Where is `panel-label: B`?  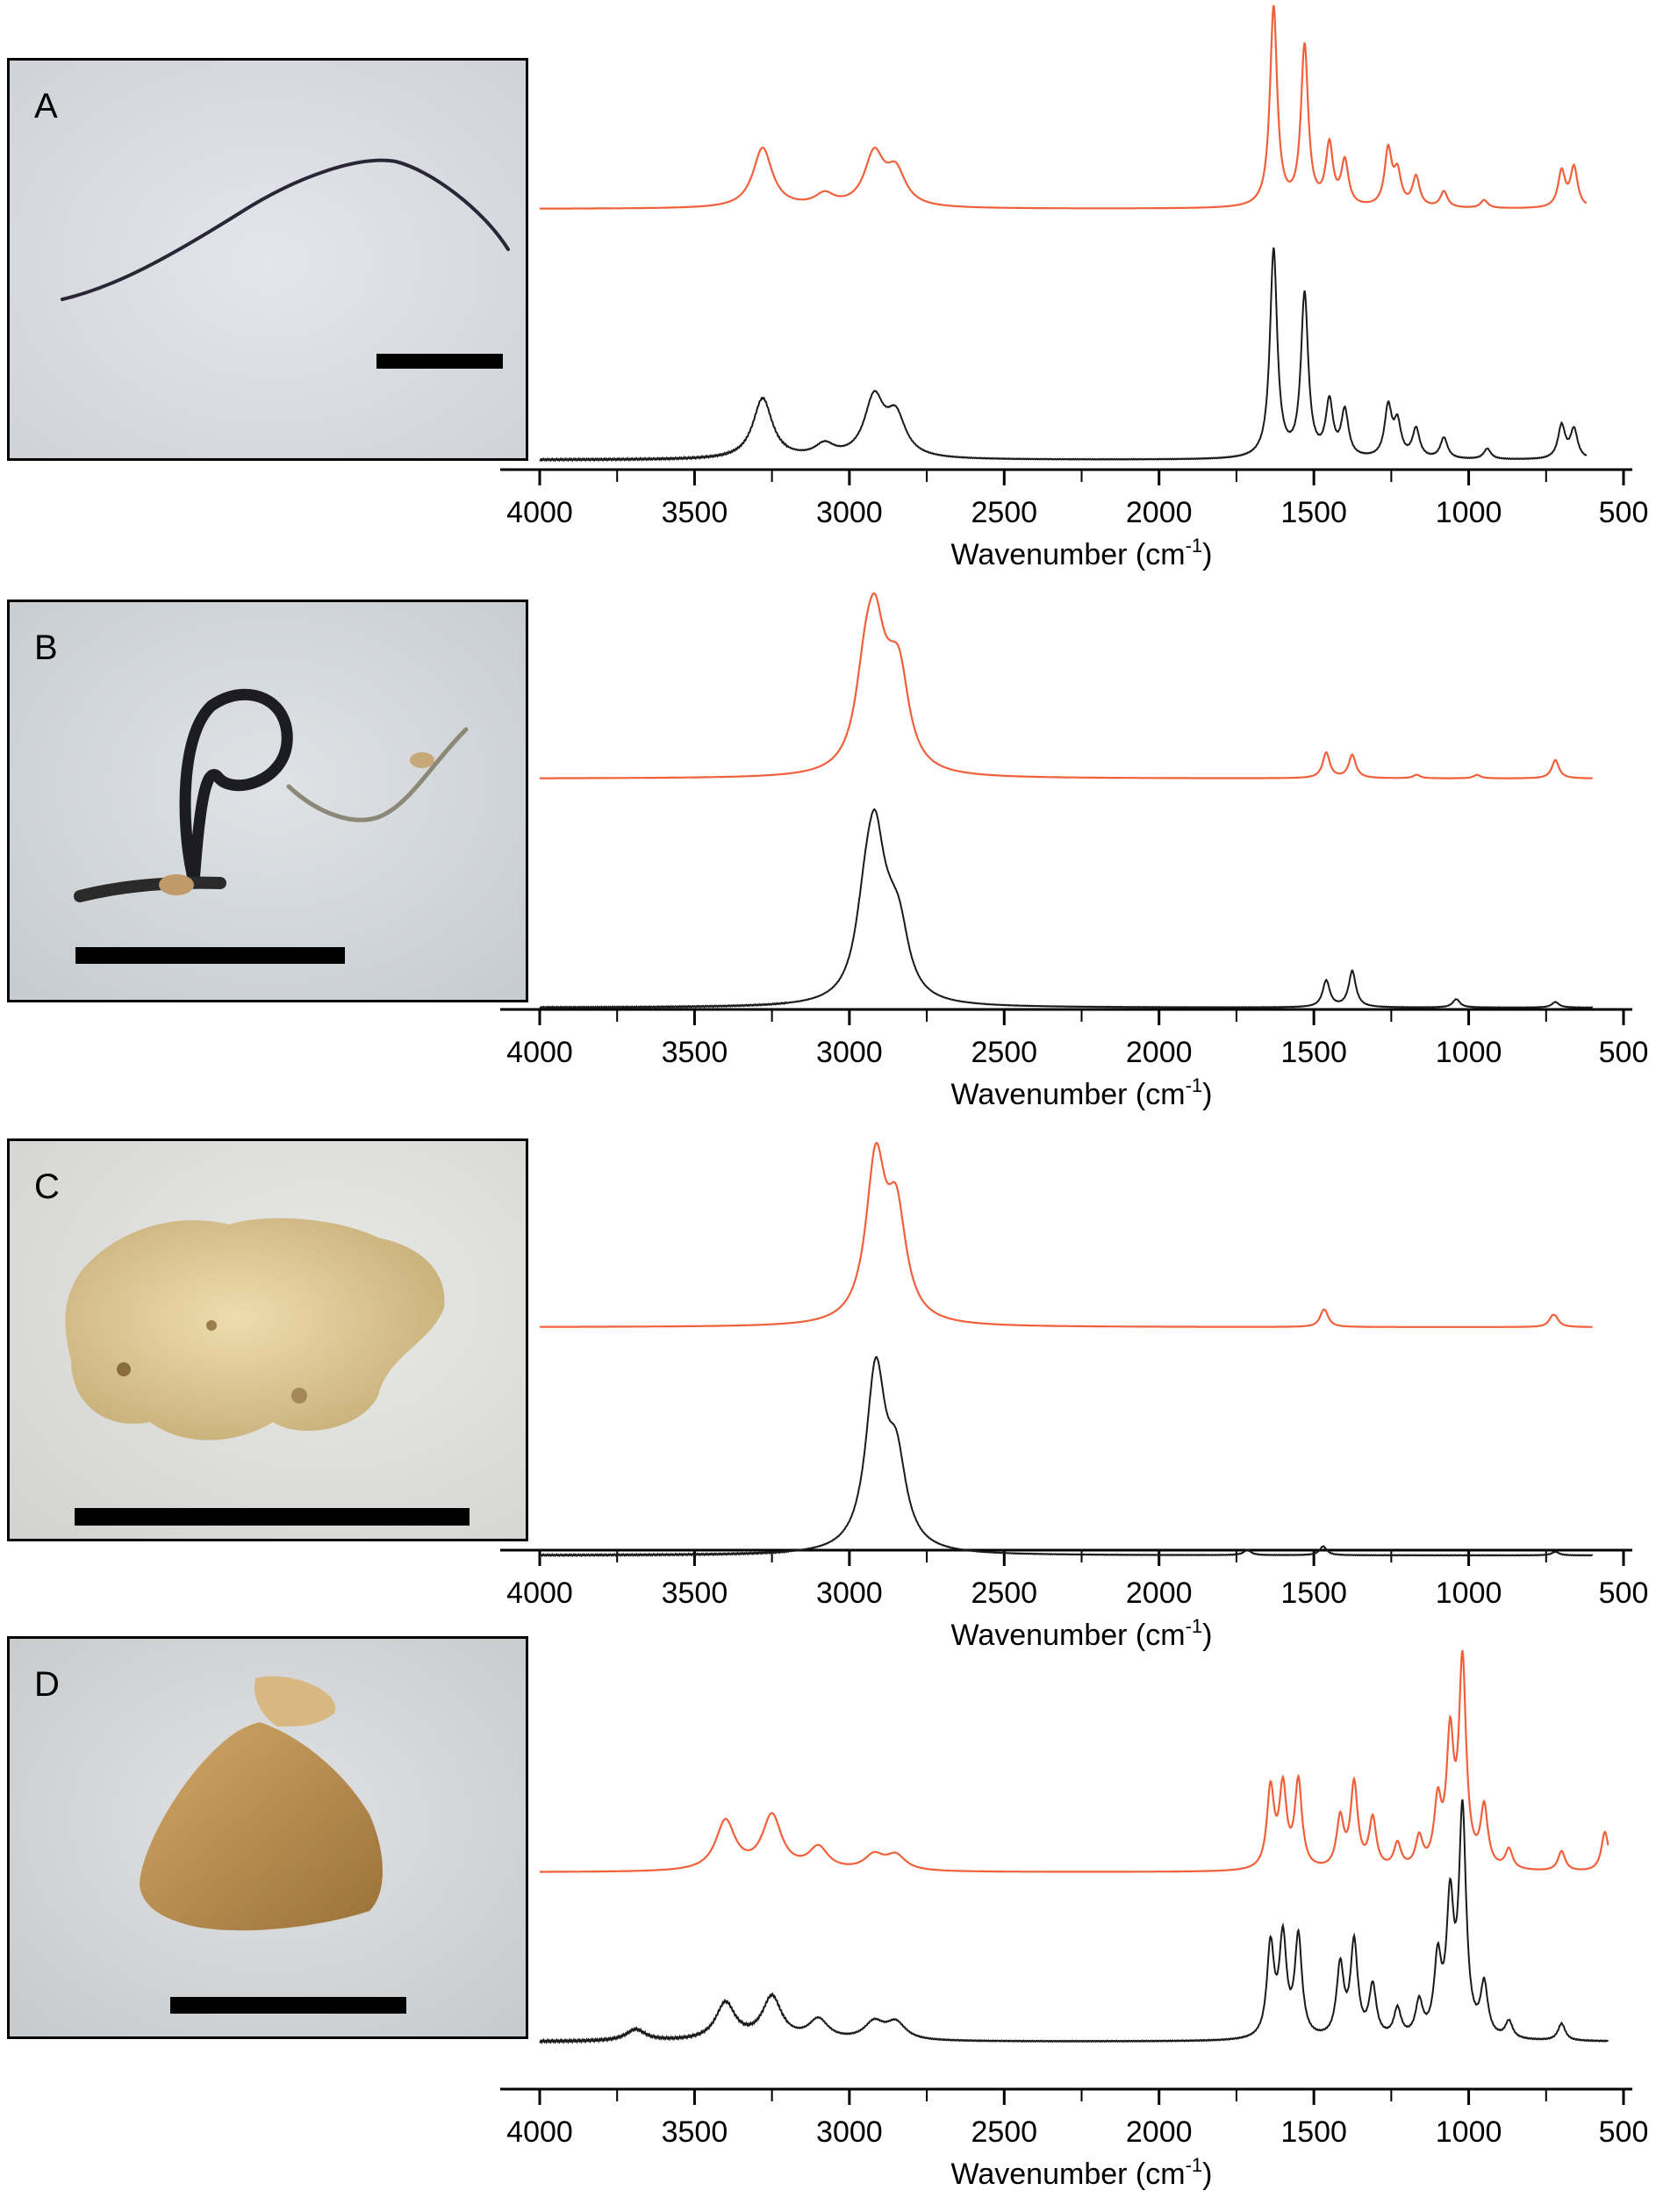 panel-label: B is located at coordinates (46, 647).